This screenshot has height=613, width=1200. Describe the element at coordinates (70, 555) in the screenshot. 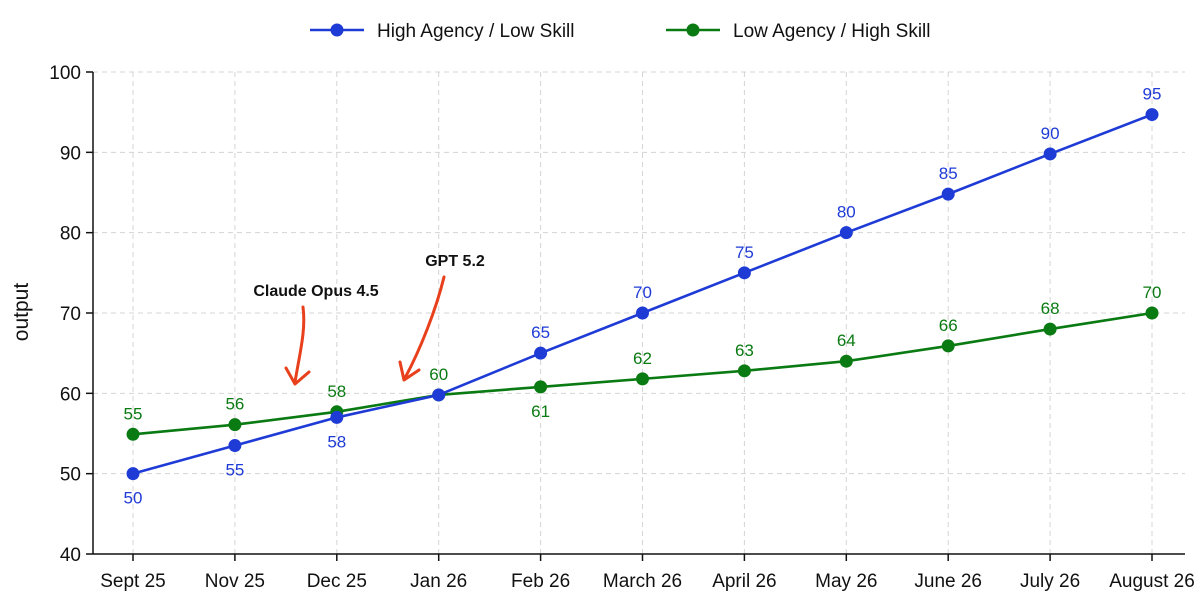

I see `y-tick-label: 40` at that location.